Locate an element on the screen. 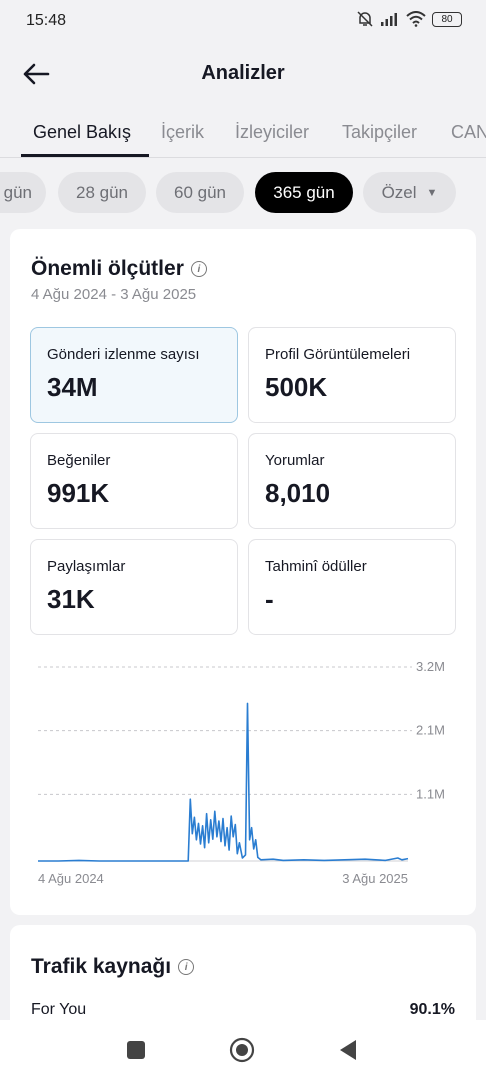  recents-button is located at coordinates (136, 1050).